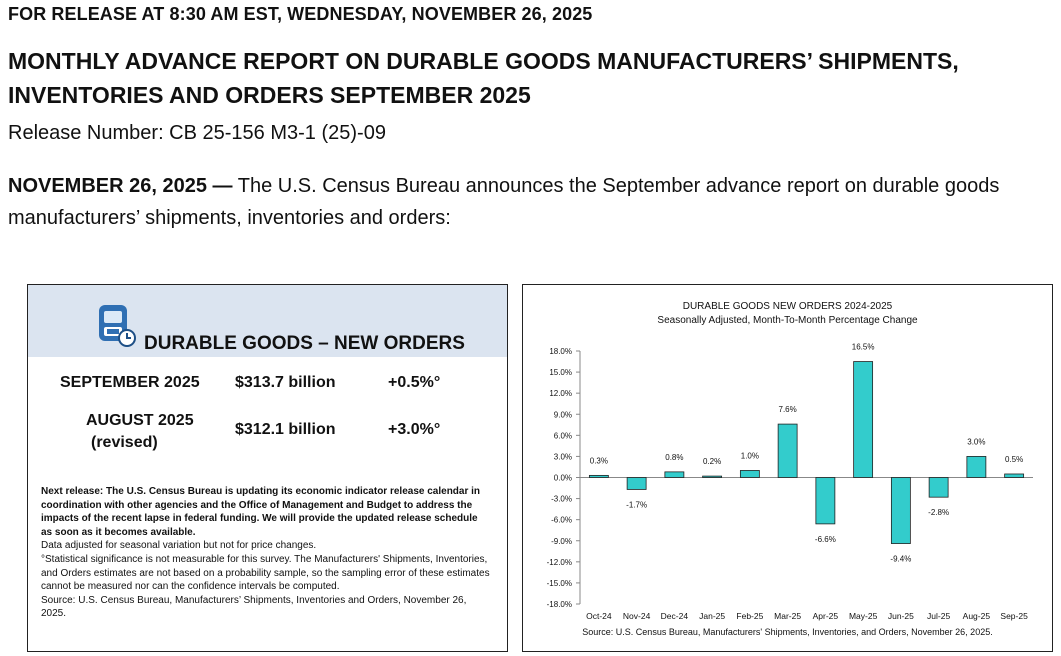 Image resolution: width=1061 pixels, height=656 pixels. I want to click on august-value: $312.1 billion, so click(285, 429).